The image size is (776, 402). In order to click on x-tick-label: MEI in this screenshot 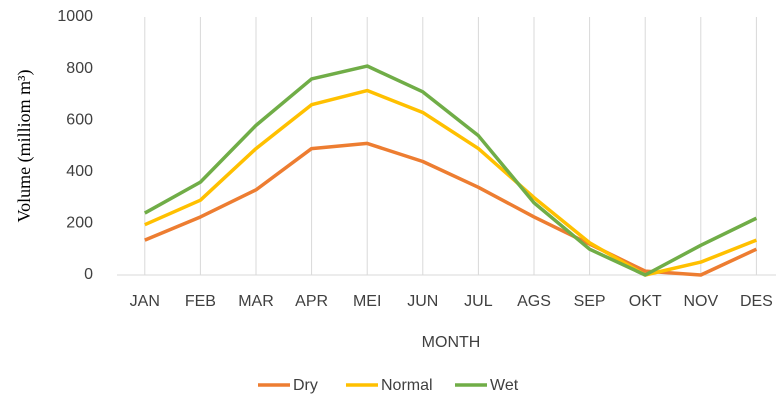, I will do `click(367, 301)`.